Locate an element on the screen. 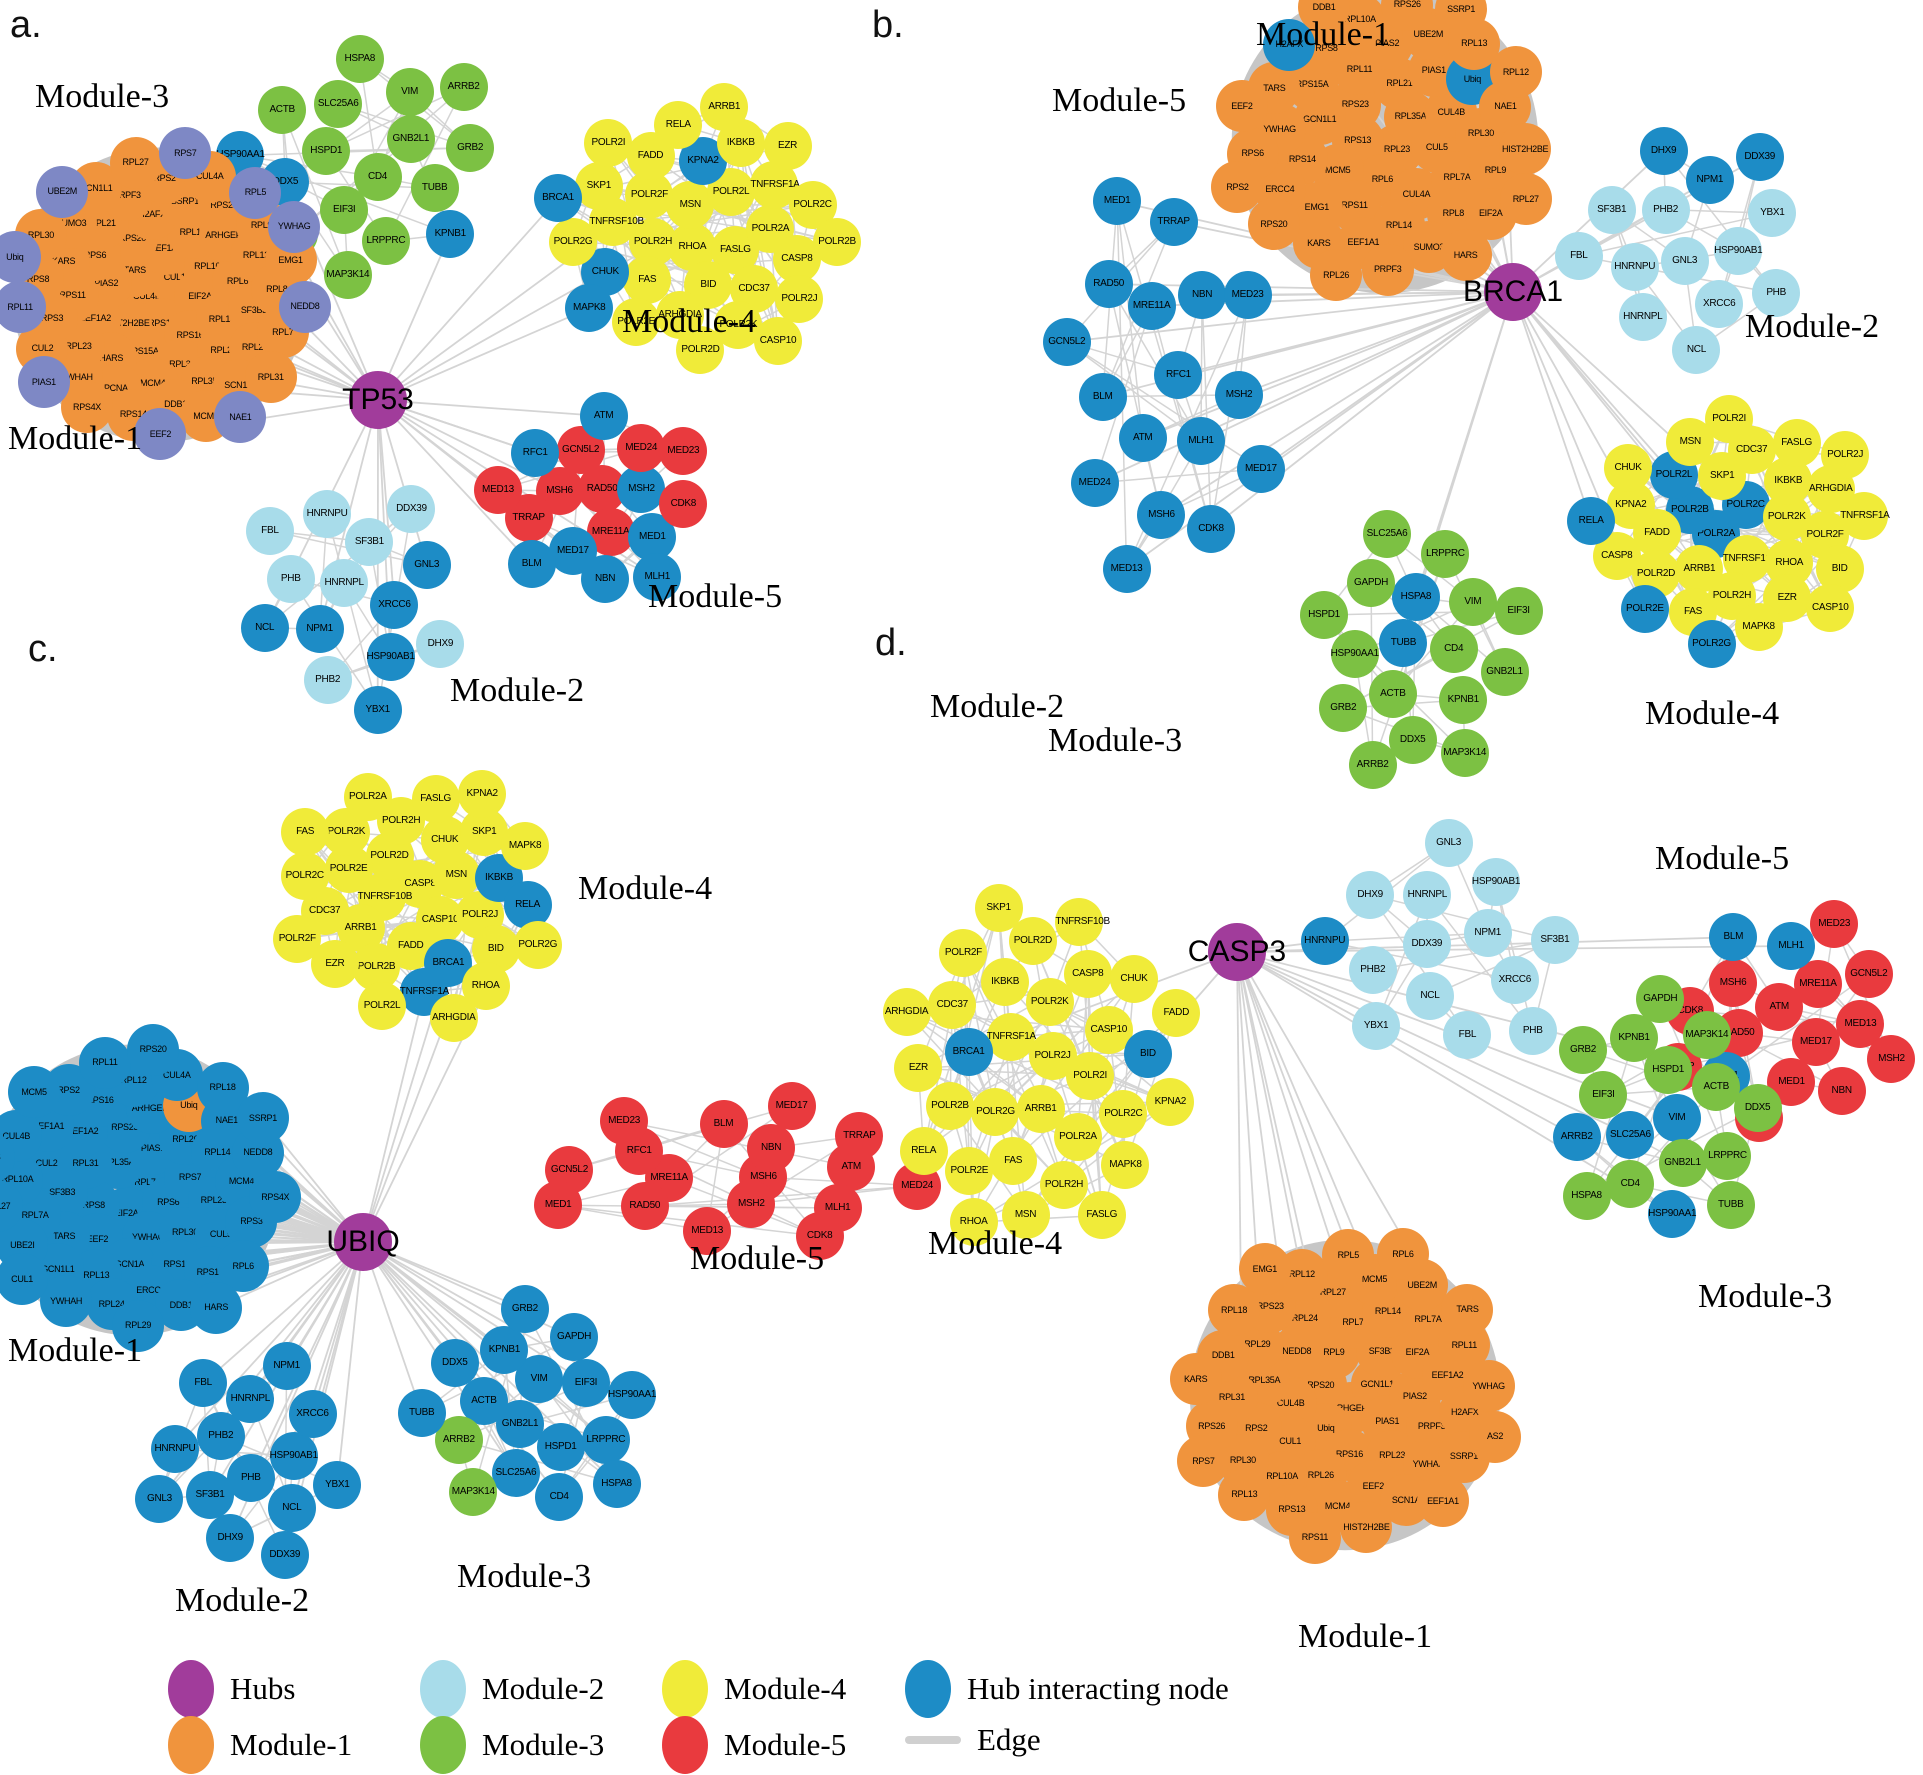 This screenshot has height=1775, width=1923. node-RPL5: RPL5 is located at coordinates (1348, 1255).